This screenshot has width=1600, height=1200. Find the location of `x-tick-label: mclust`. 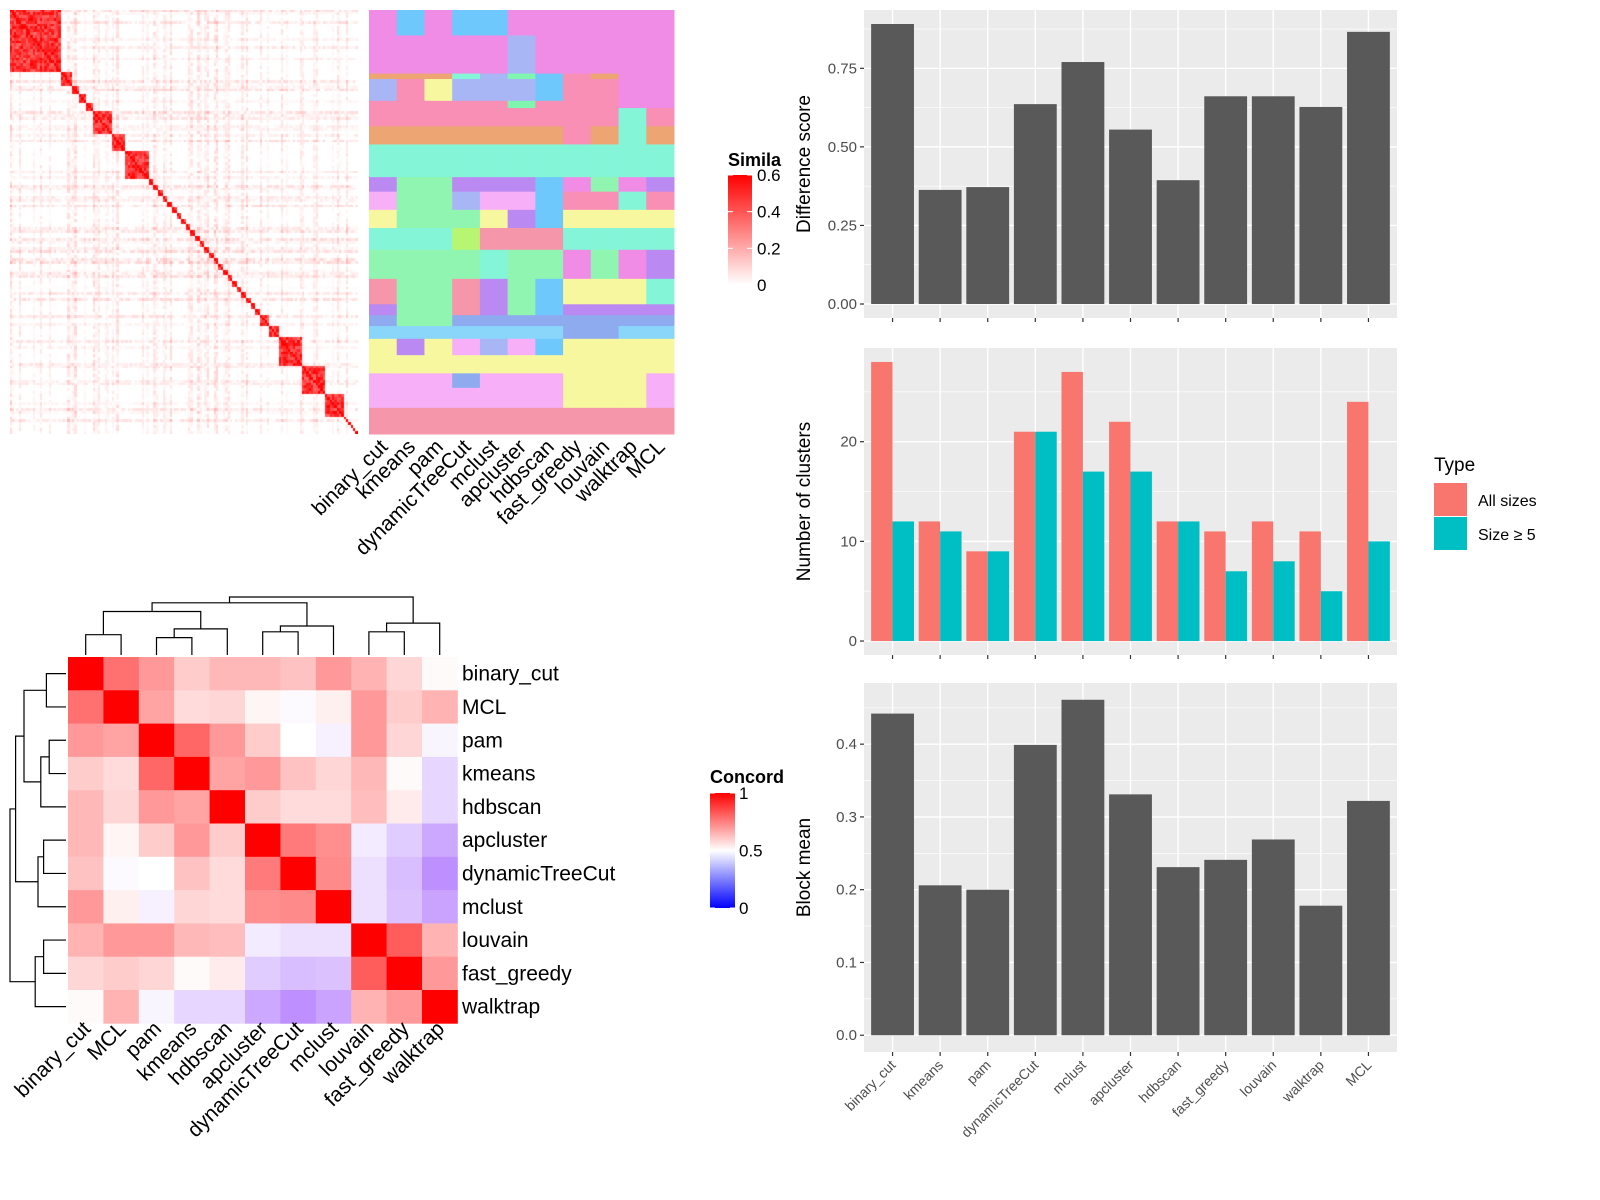

x-tick-label: mclust is located at coordinates (1069, 1077).